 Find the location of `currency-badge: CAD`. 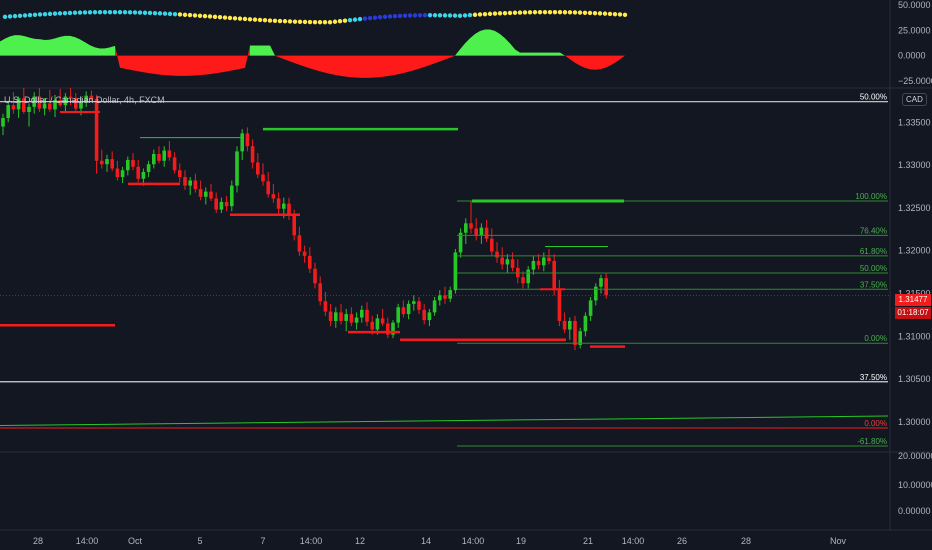

currency-badge: CAD is located at coordinates (914, 99).